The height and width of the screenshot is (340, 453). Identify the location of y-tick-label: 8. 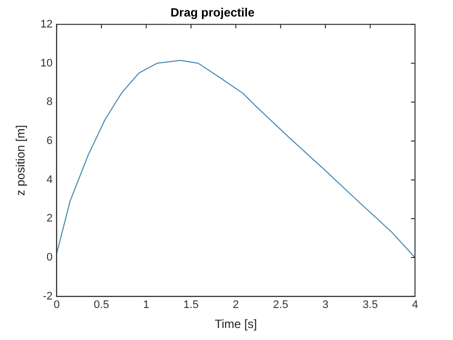
(49, 102).